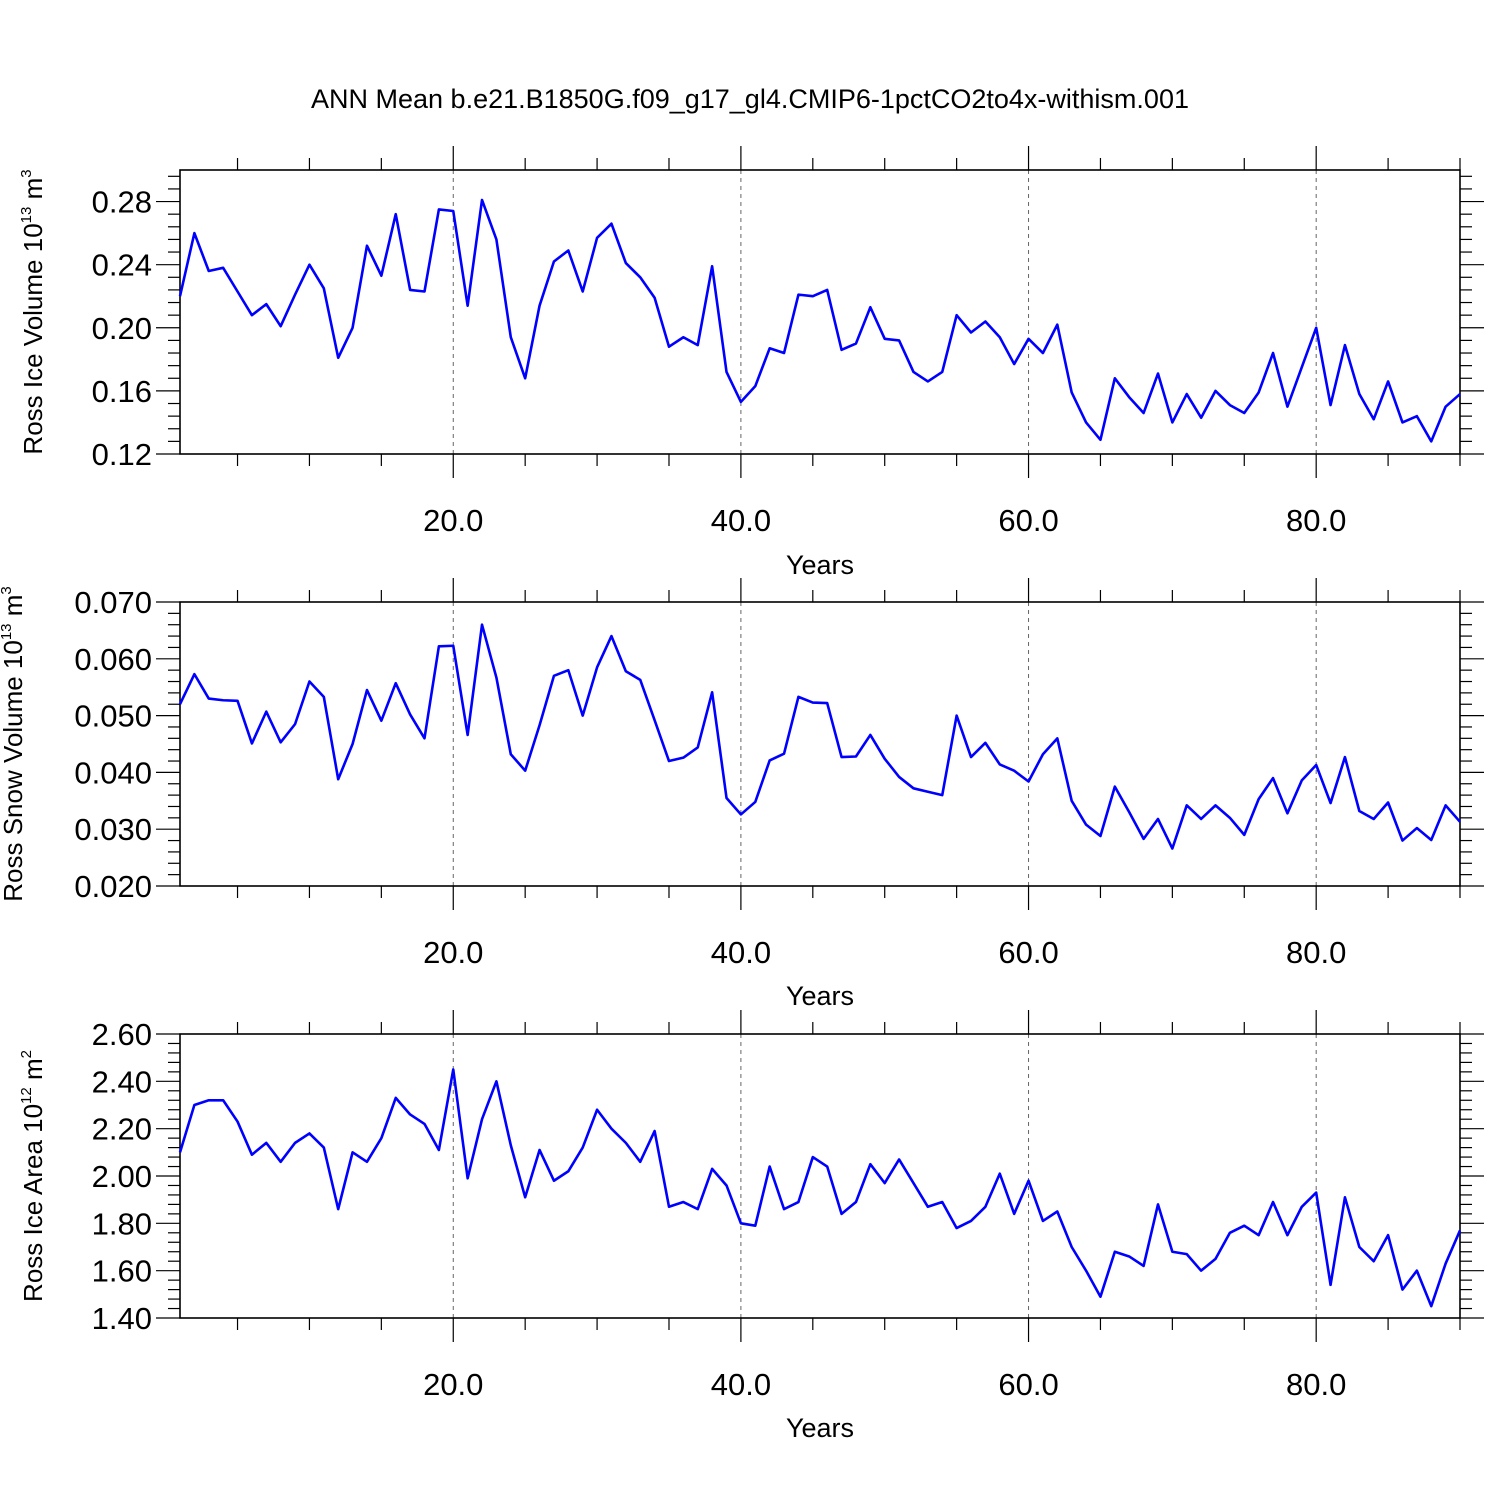 This screenshot has width=1500, height=1500. What do you see at coordinates (122, 1318) in the screenshot?
I see `y-tick-label: 1.40` at bounding box center [122, 1318].